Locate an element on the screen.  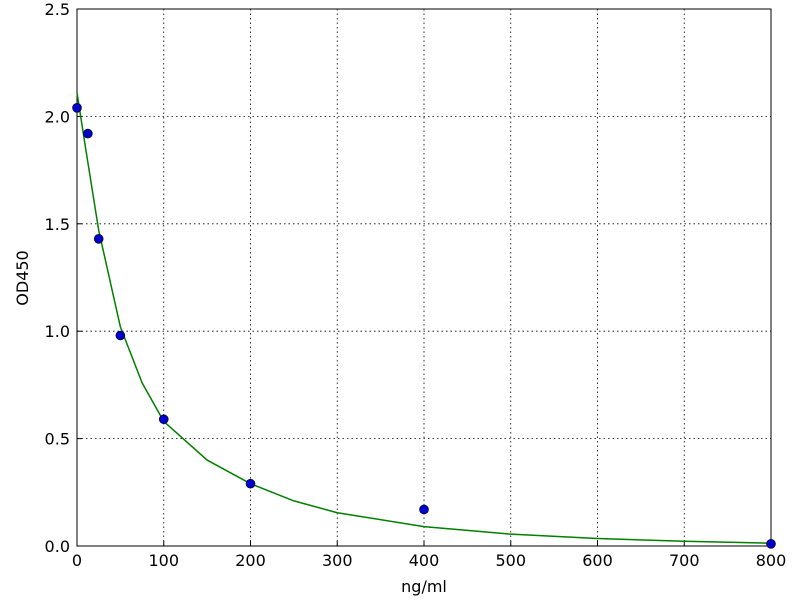
y-tick-label: 0.0 is located at coordinates (57, 546).